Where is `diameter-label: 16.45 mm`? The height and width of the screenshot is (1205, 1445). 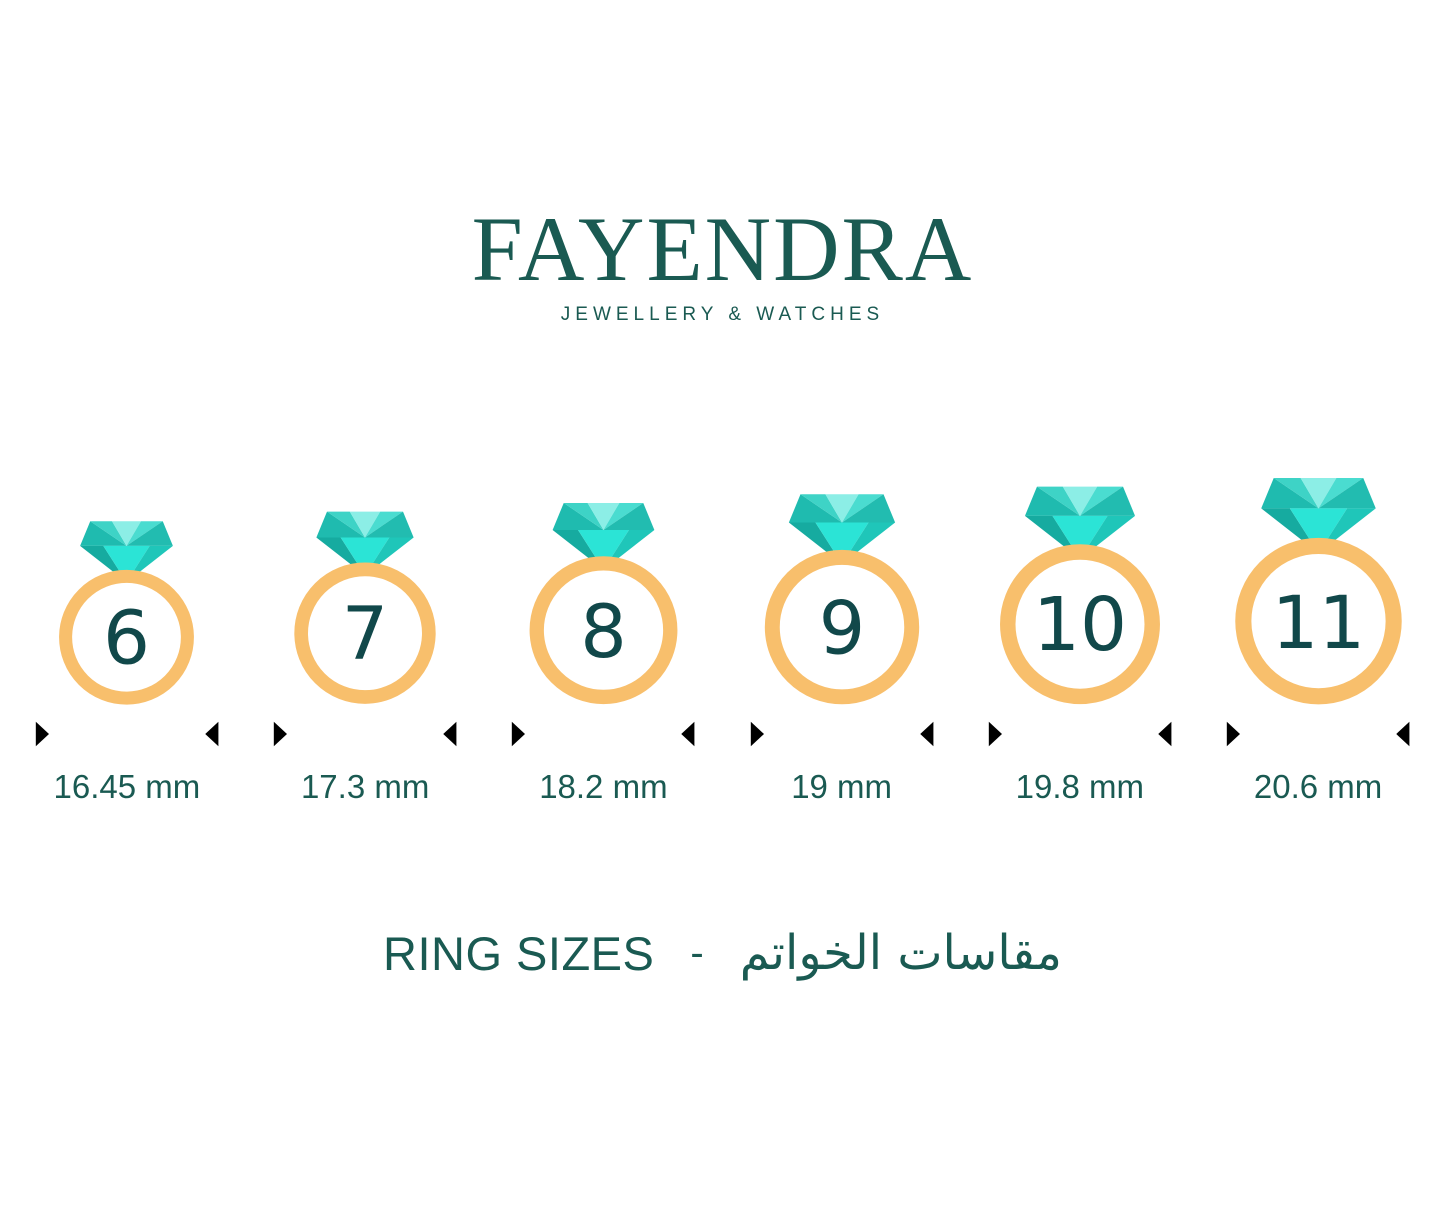 diameter-label: 16.45 mm is located at coordinates (127, 786).